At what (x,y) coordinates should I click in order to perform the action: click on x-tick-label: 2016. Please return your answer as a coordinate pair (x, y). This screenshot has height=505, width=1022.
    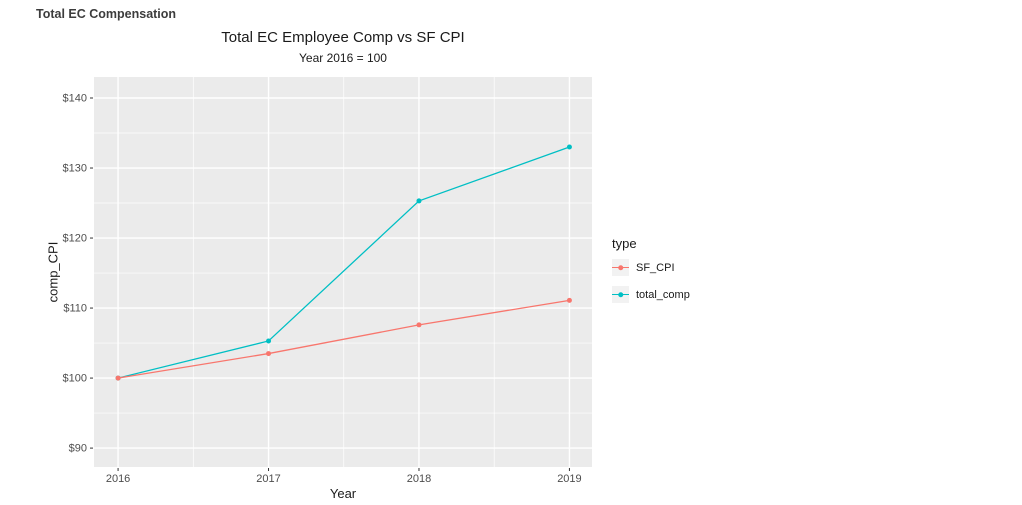
    Looking at the image, I should click on (118, 479).